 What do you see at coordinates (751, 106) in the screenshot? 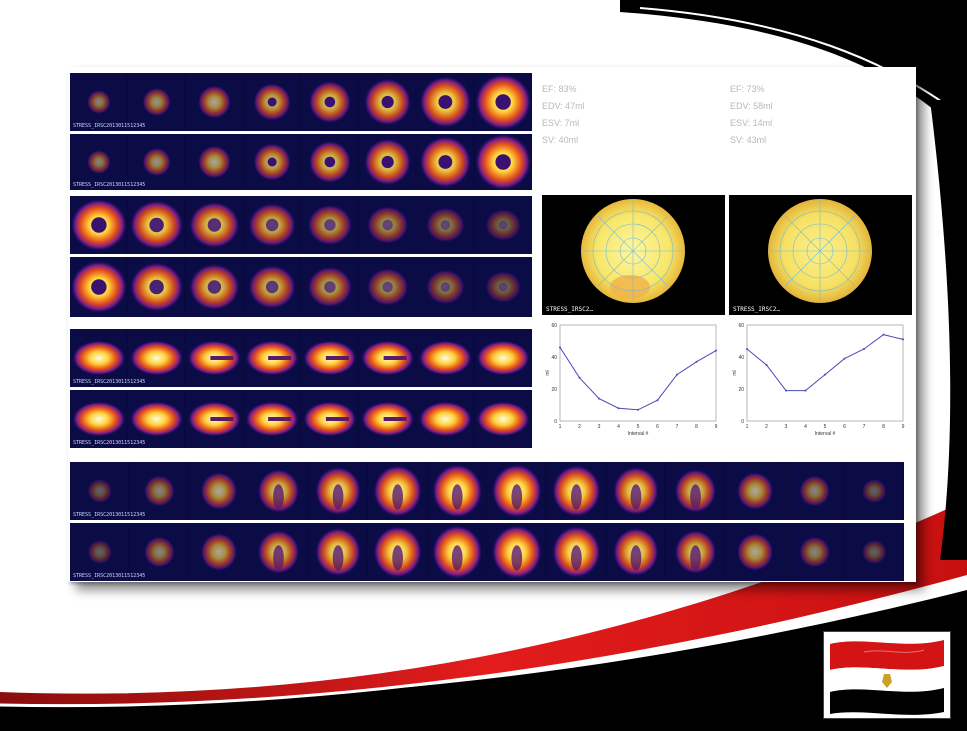
I see `stat-edv: EDV: 58ml` at bounding box center [751, 106].